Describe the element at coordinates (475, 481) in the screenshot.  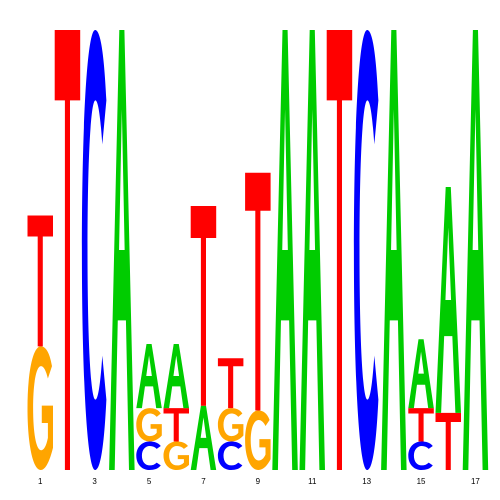
I see `position-label-17: 17` at that location.